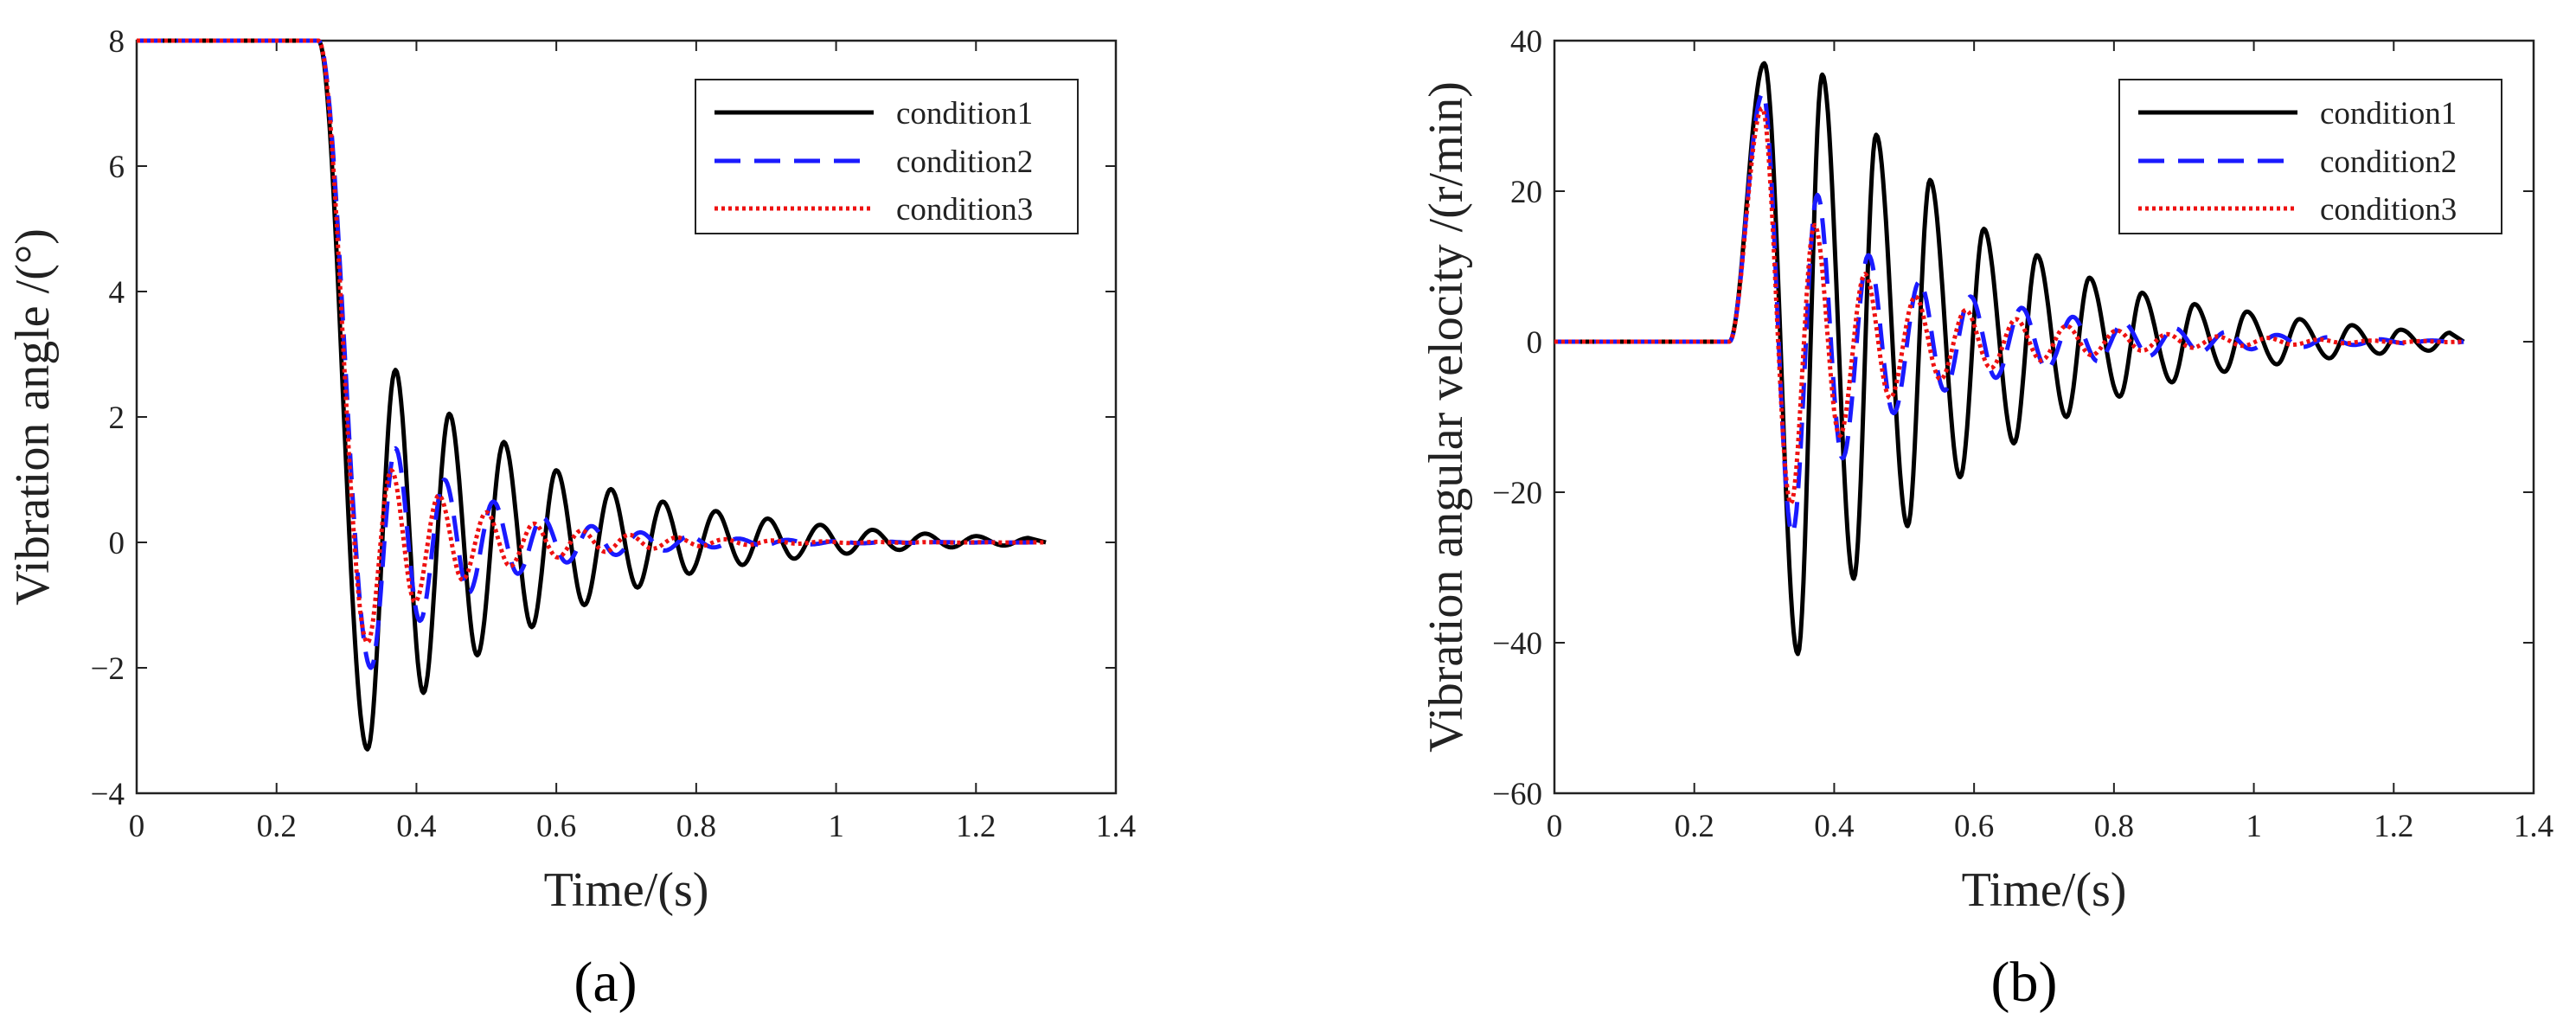 The width and height of the screenshot is (2576, 1032). Describe the element at coordinates (605, 983) in the screenshot. I see `panel-label-a: (a)` at that location.